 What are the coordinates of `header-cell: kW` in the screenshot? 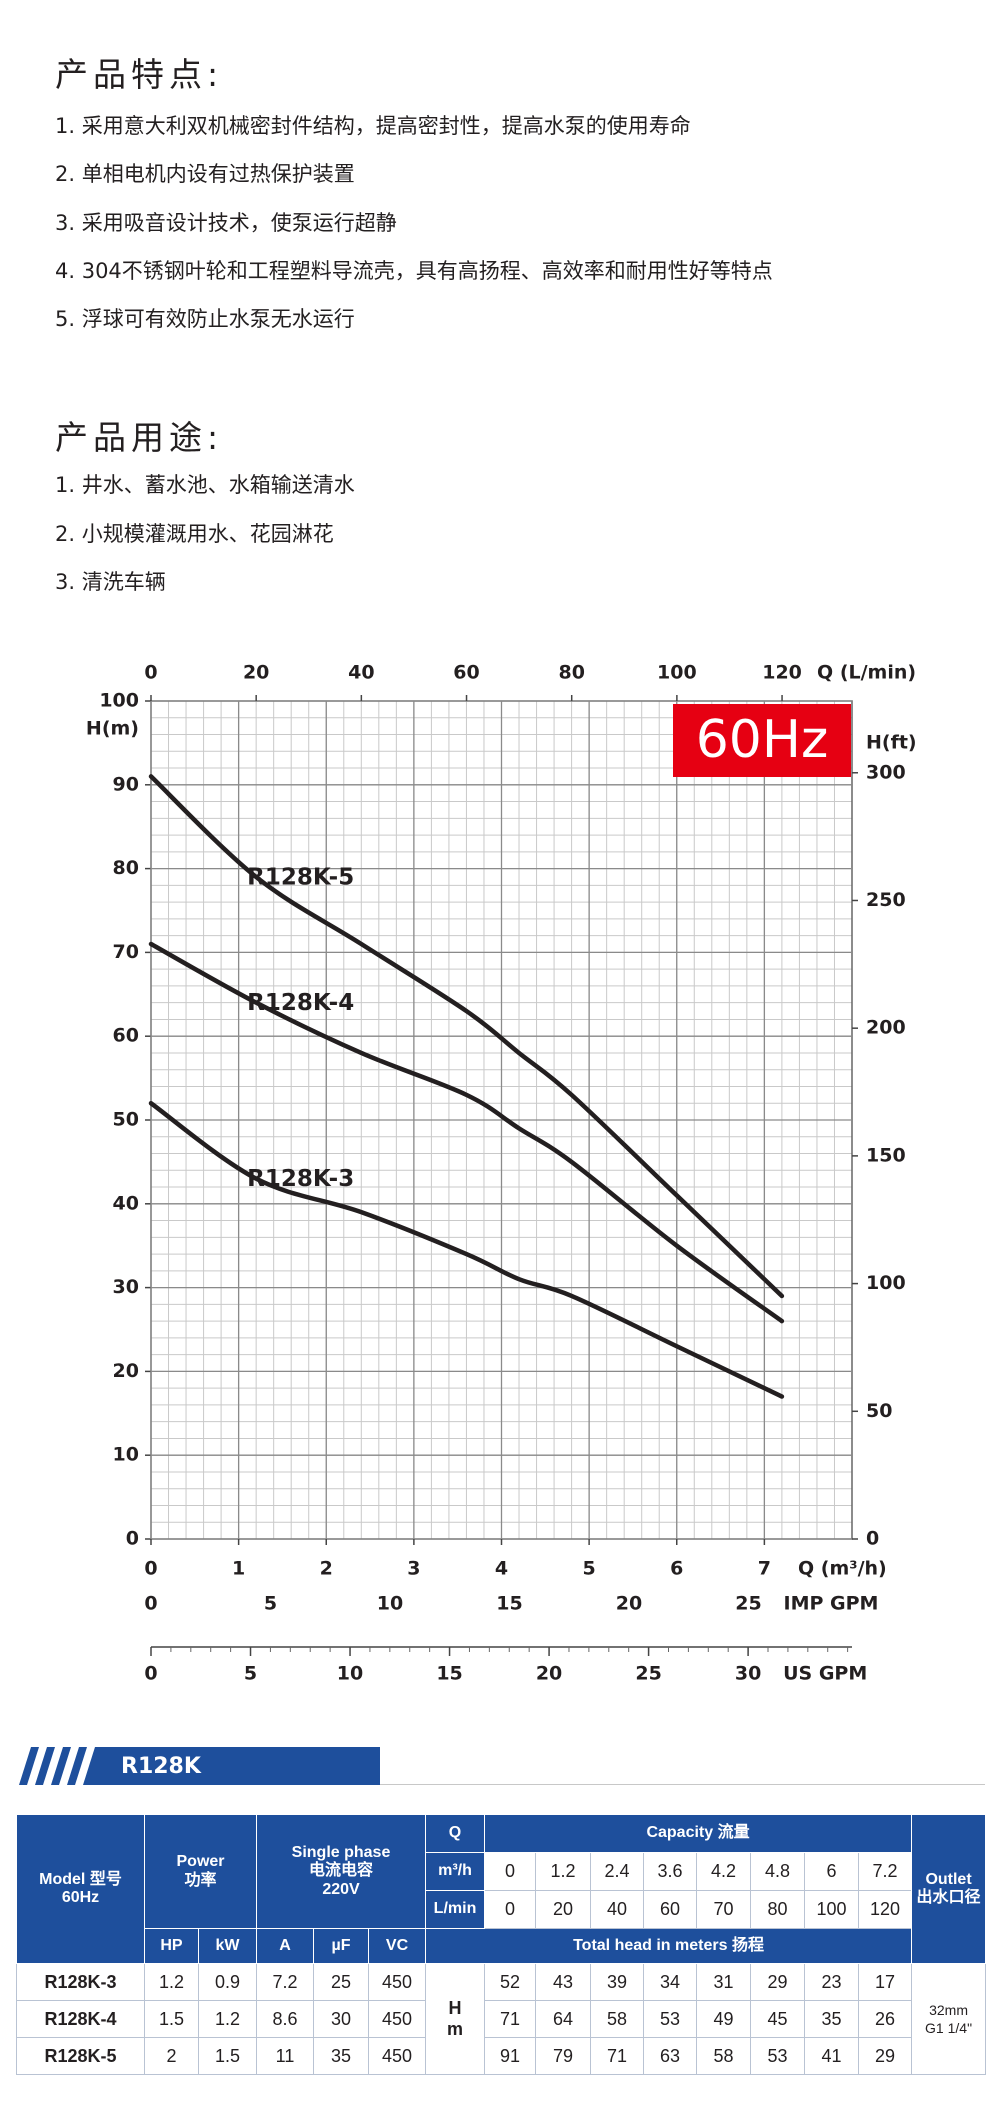 It's located at (227, 1946).